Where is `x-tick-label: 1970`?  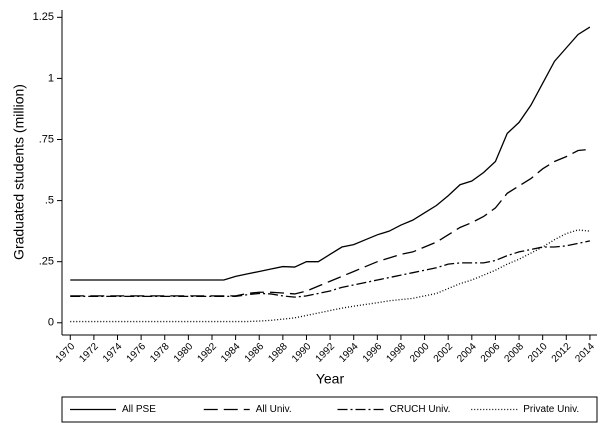 x-tick-label: 1970 is located at coordinates (66, 353).